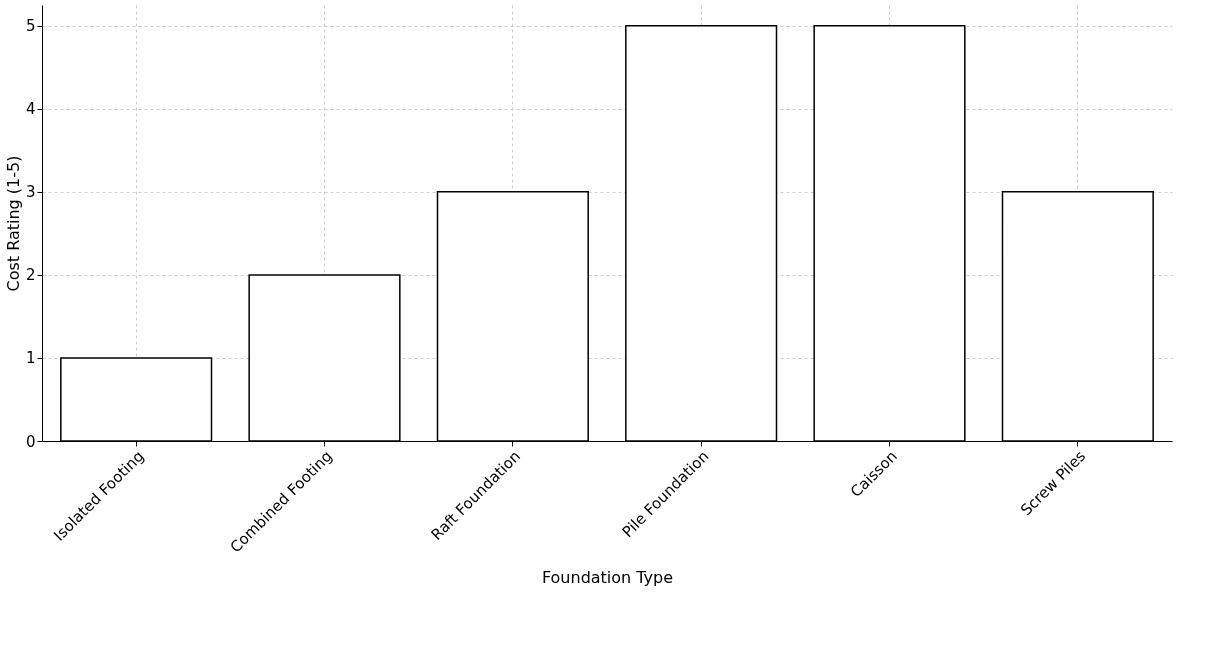 Image resolution: width=1220 pixels, height=661 pixels. Describe the element at coordinates (30, 109) in the screenshot. I see `y-tick-label: 4` at that location.